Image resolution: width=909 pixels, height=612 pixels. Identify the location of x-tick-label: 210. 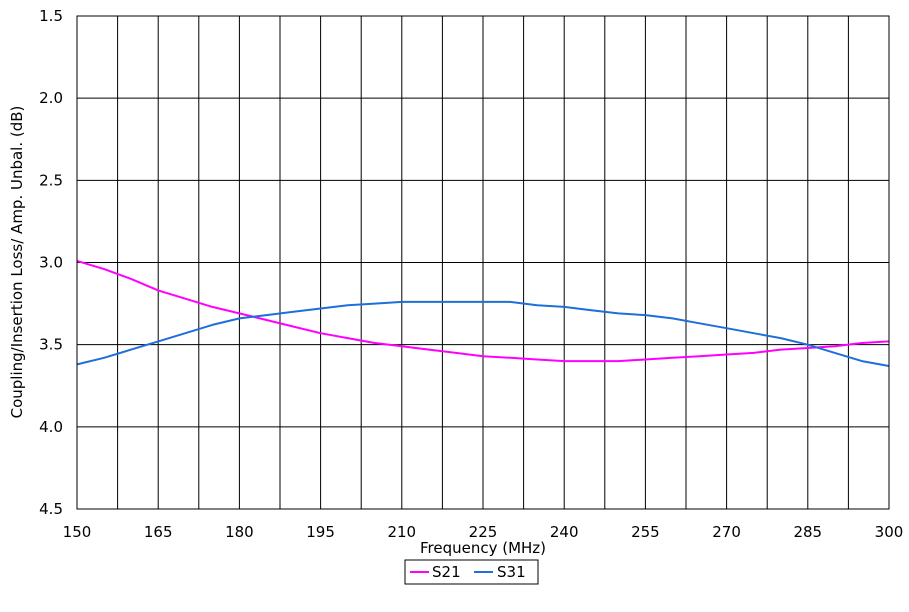
(401, 532).